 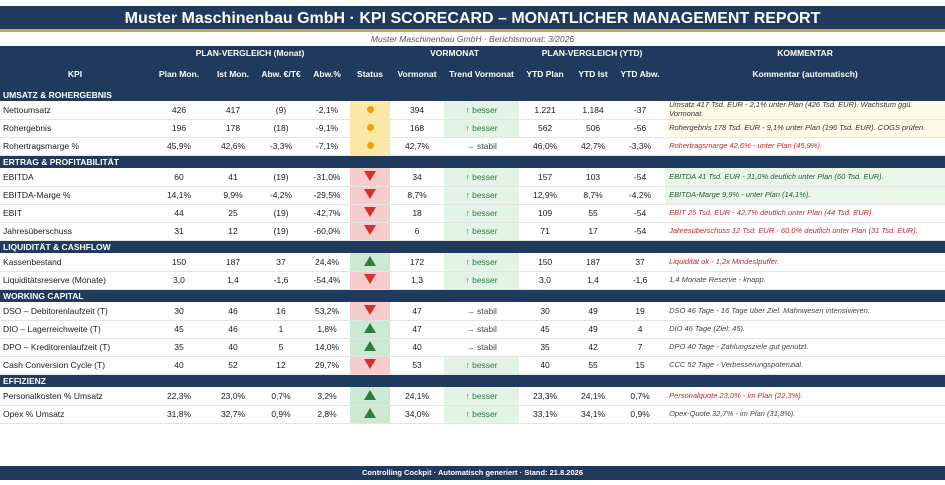 What do you see at coordinates (327, 329) in the screenshot?
I see `abw-pct-value: 1,8%` at bounding box center [327, 329].